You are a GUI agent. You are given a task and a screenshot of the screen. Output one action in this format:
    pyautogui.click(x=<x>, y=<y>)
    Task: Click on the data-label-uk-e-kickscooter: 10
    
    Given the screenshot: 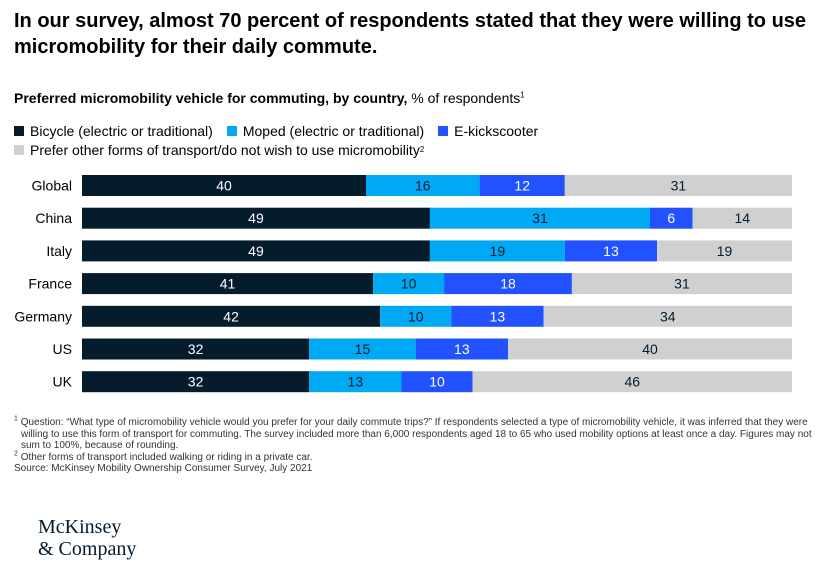 What is the action you would take?
    pyautogui.click(x=437, y=382)
    